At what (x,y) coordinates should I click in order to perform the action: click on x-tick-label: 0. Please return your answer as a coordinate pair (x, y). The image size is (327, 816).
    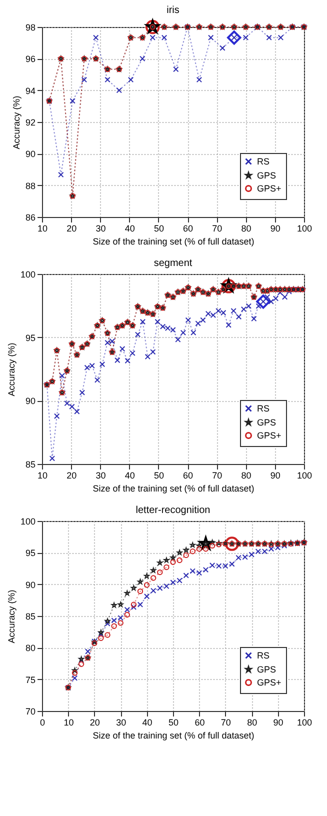
    Looking at the image, I should click on (43, 723).